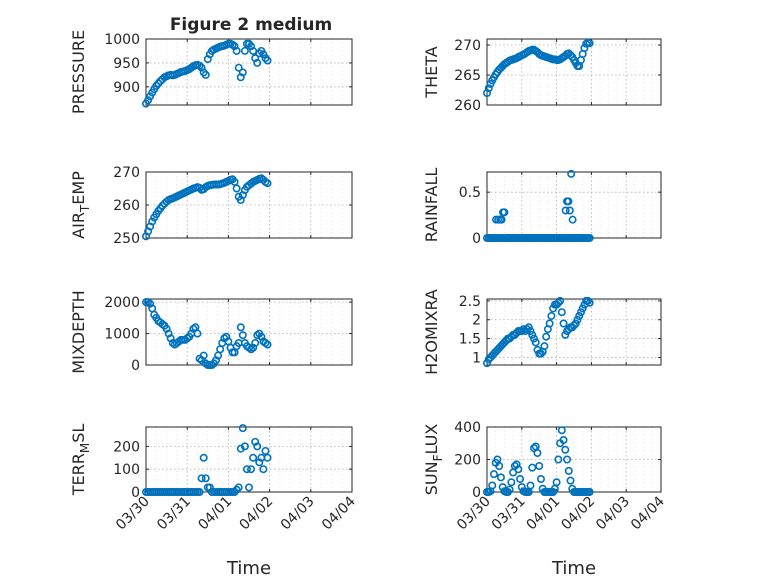  I want to click on y-axis-label: TERRMSL, so click(80, 460).